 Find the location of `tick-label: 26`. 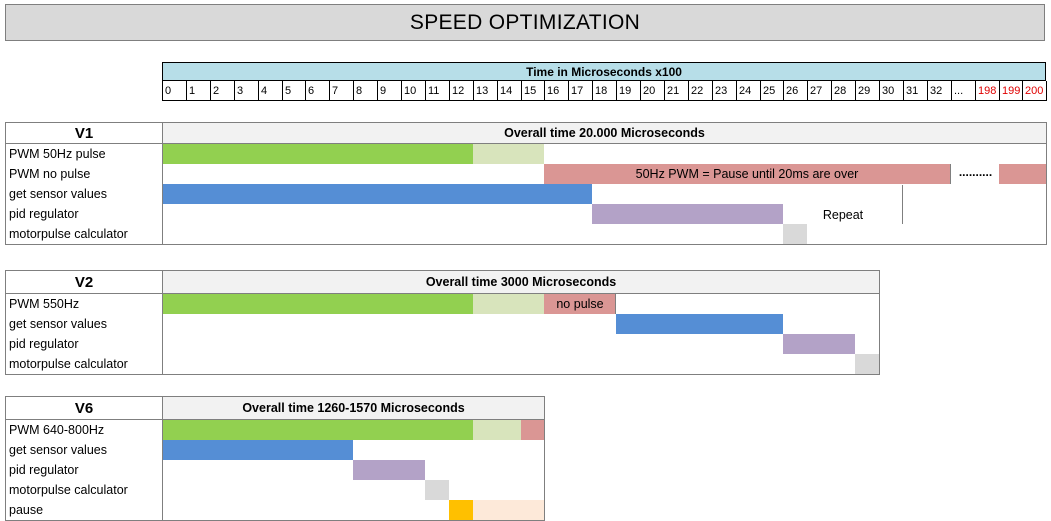

tick-label: 26 is located at coordinates (795, 91).